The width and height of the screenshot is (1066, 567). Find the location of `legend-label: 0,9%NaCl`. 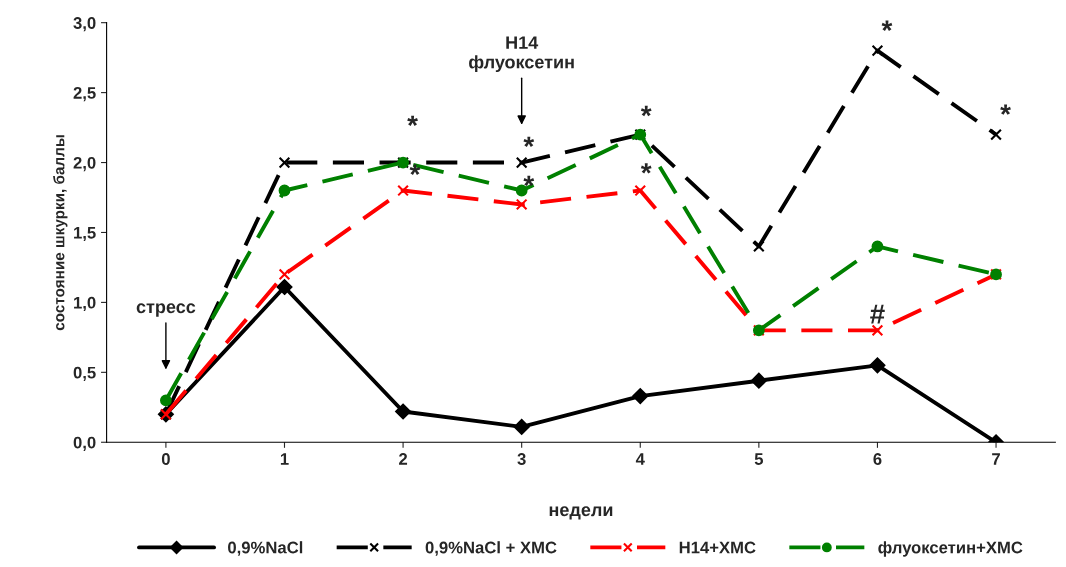

legend-label: 0,9%NaCl is located at coordinates (265, 548).